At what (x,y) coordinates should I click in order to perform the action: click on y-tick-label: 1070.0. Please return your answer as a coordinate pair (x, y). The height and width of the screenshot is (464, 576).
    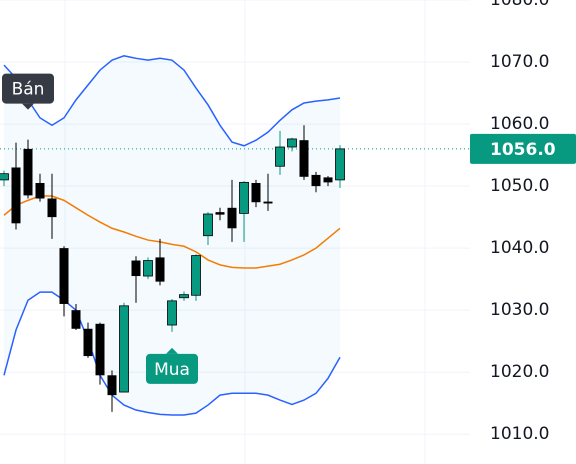
    Looking at the image, I should click on (519, 62).